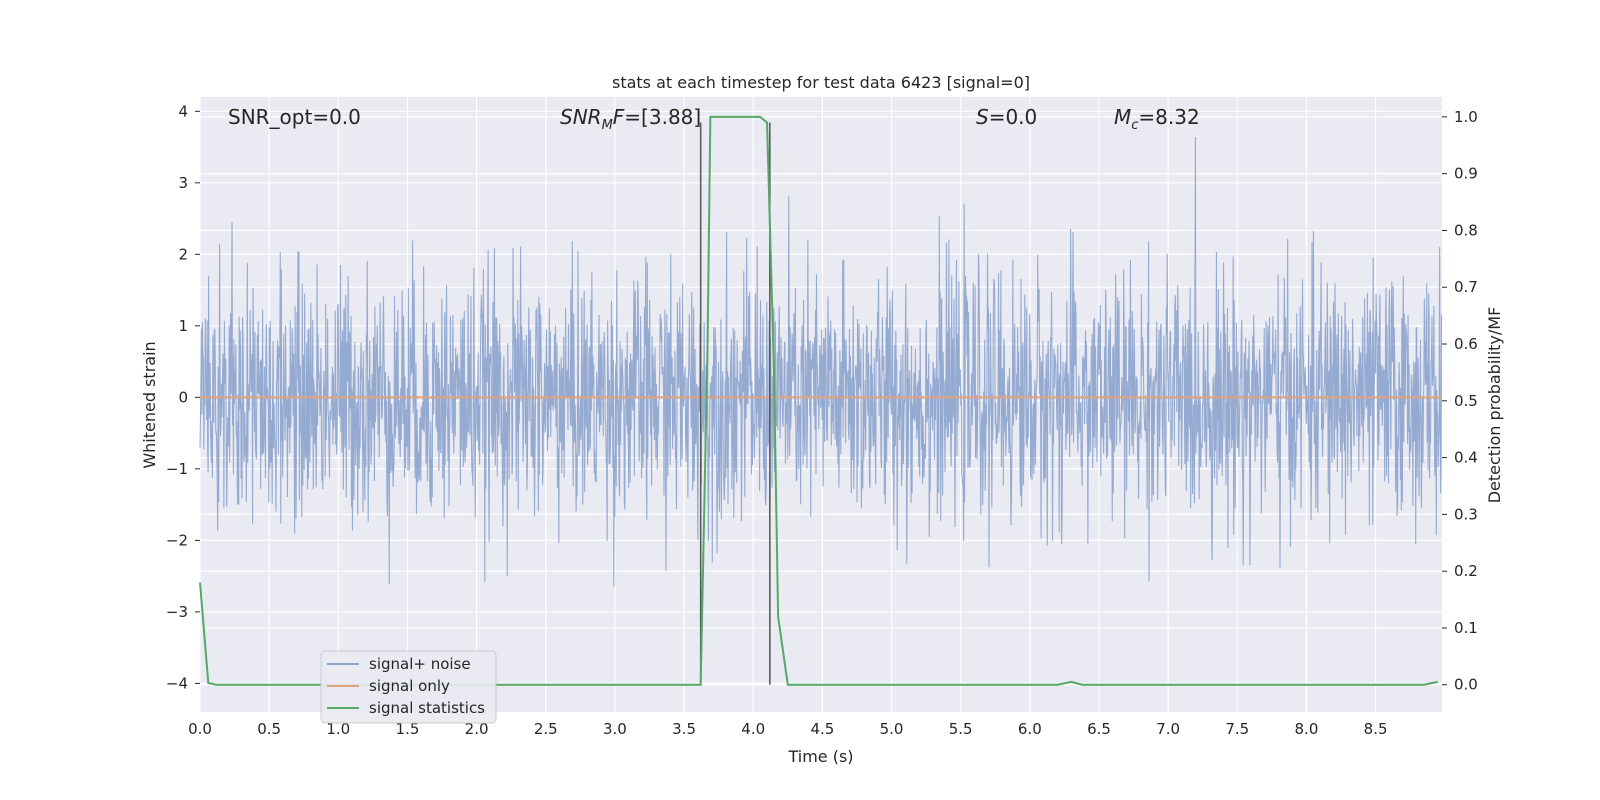 The height and width of the screenshot is (800, 1600). I want to click on y-right-tick-label: 0.5, so click(1466, 401).